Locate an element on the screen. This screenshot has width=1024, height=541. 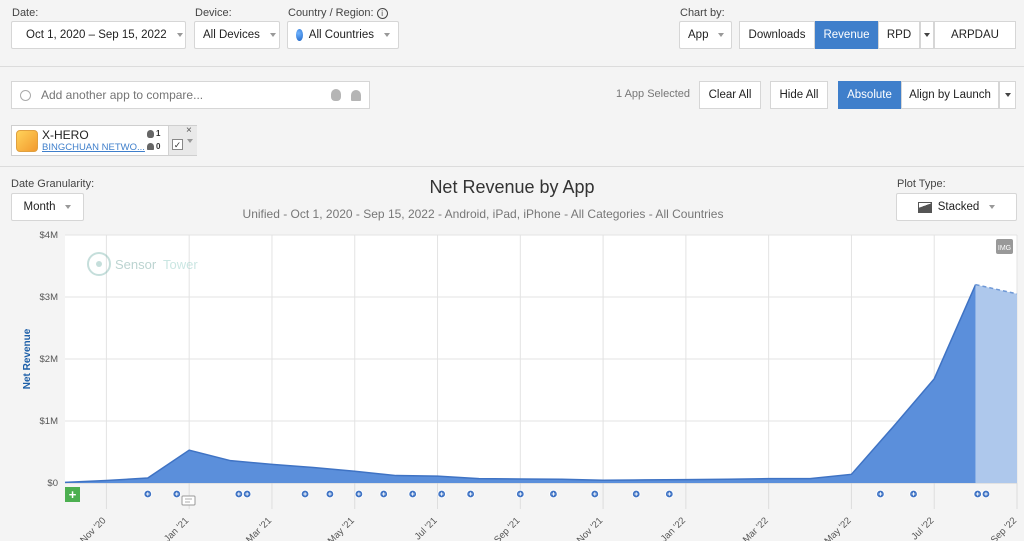
hide-all-button: Hide All is located at coordinates (799, 95).